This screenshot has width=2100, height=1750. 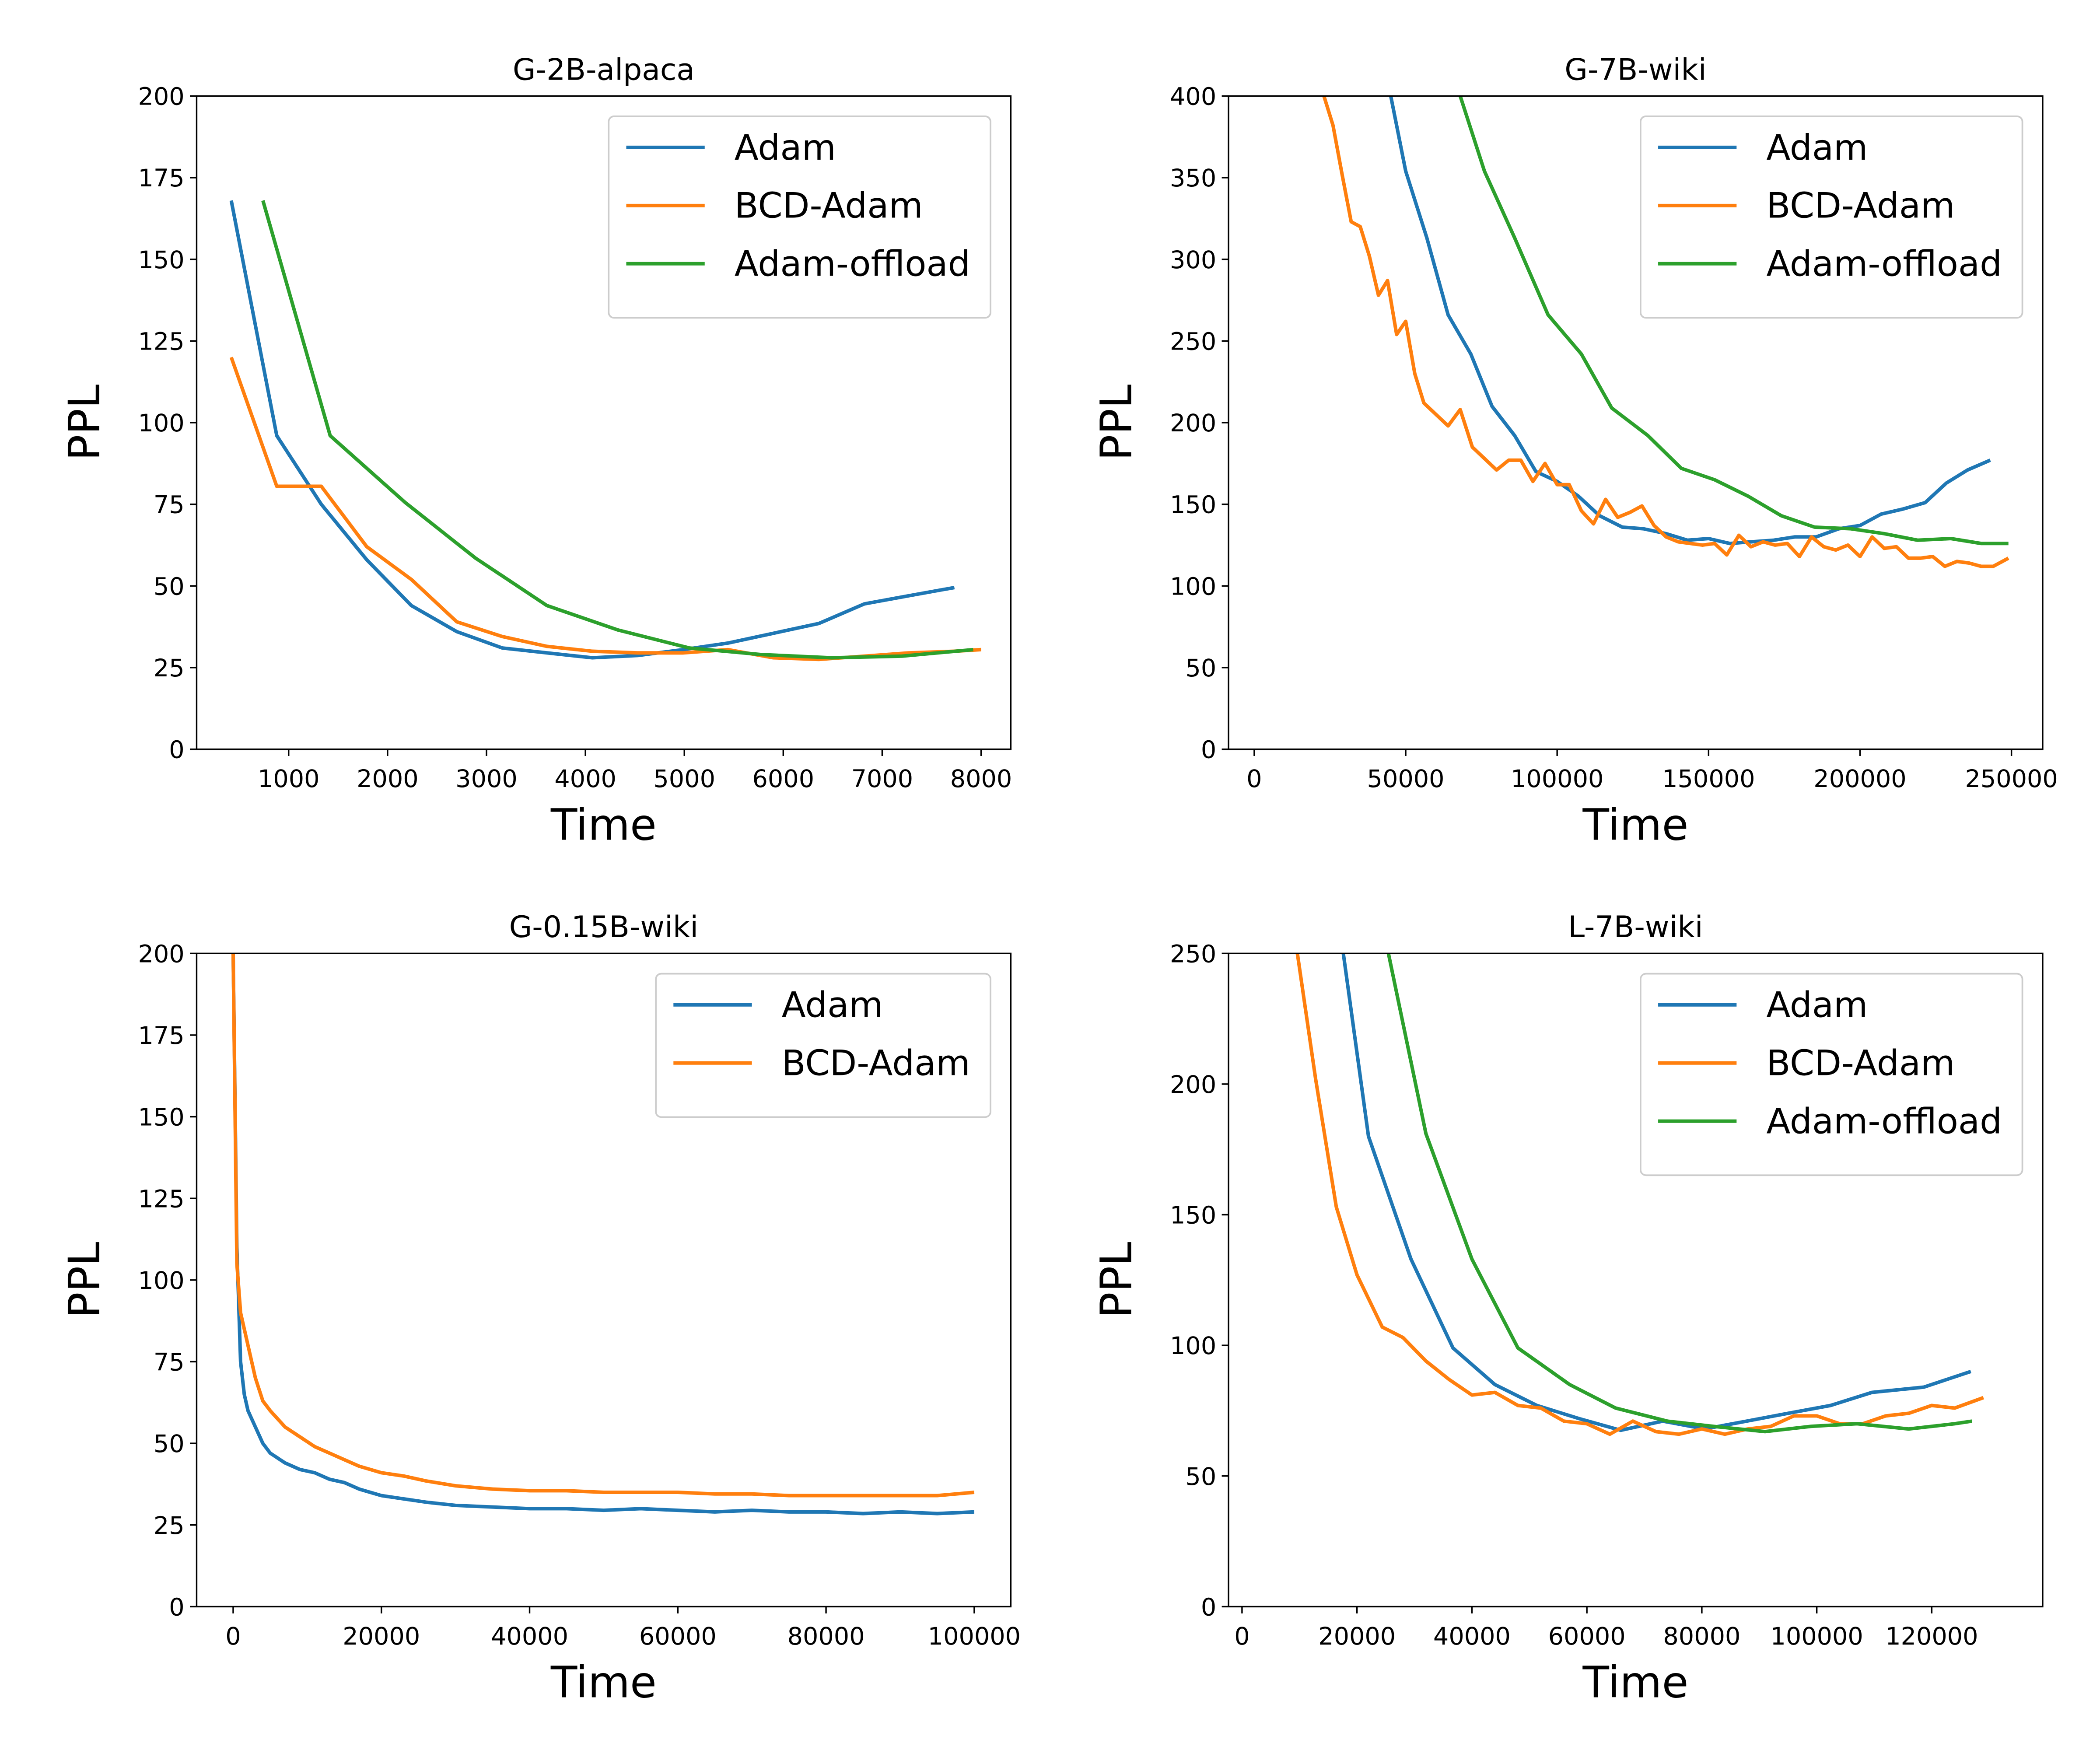 What do you see at coordinates (684, 779) in the screenshot?
I see `x-tick-label: 5000` at bounding box center [684, 779].